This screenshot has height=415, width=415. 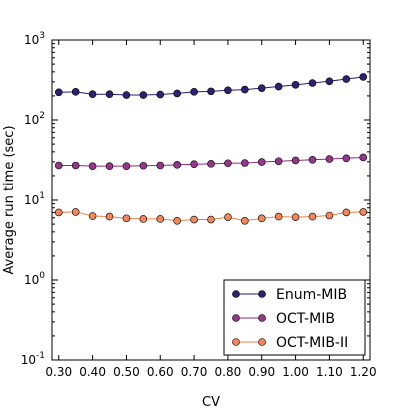 I want to click on x-tick-label: 1.00, so click(x=295, y=372).